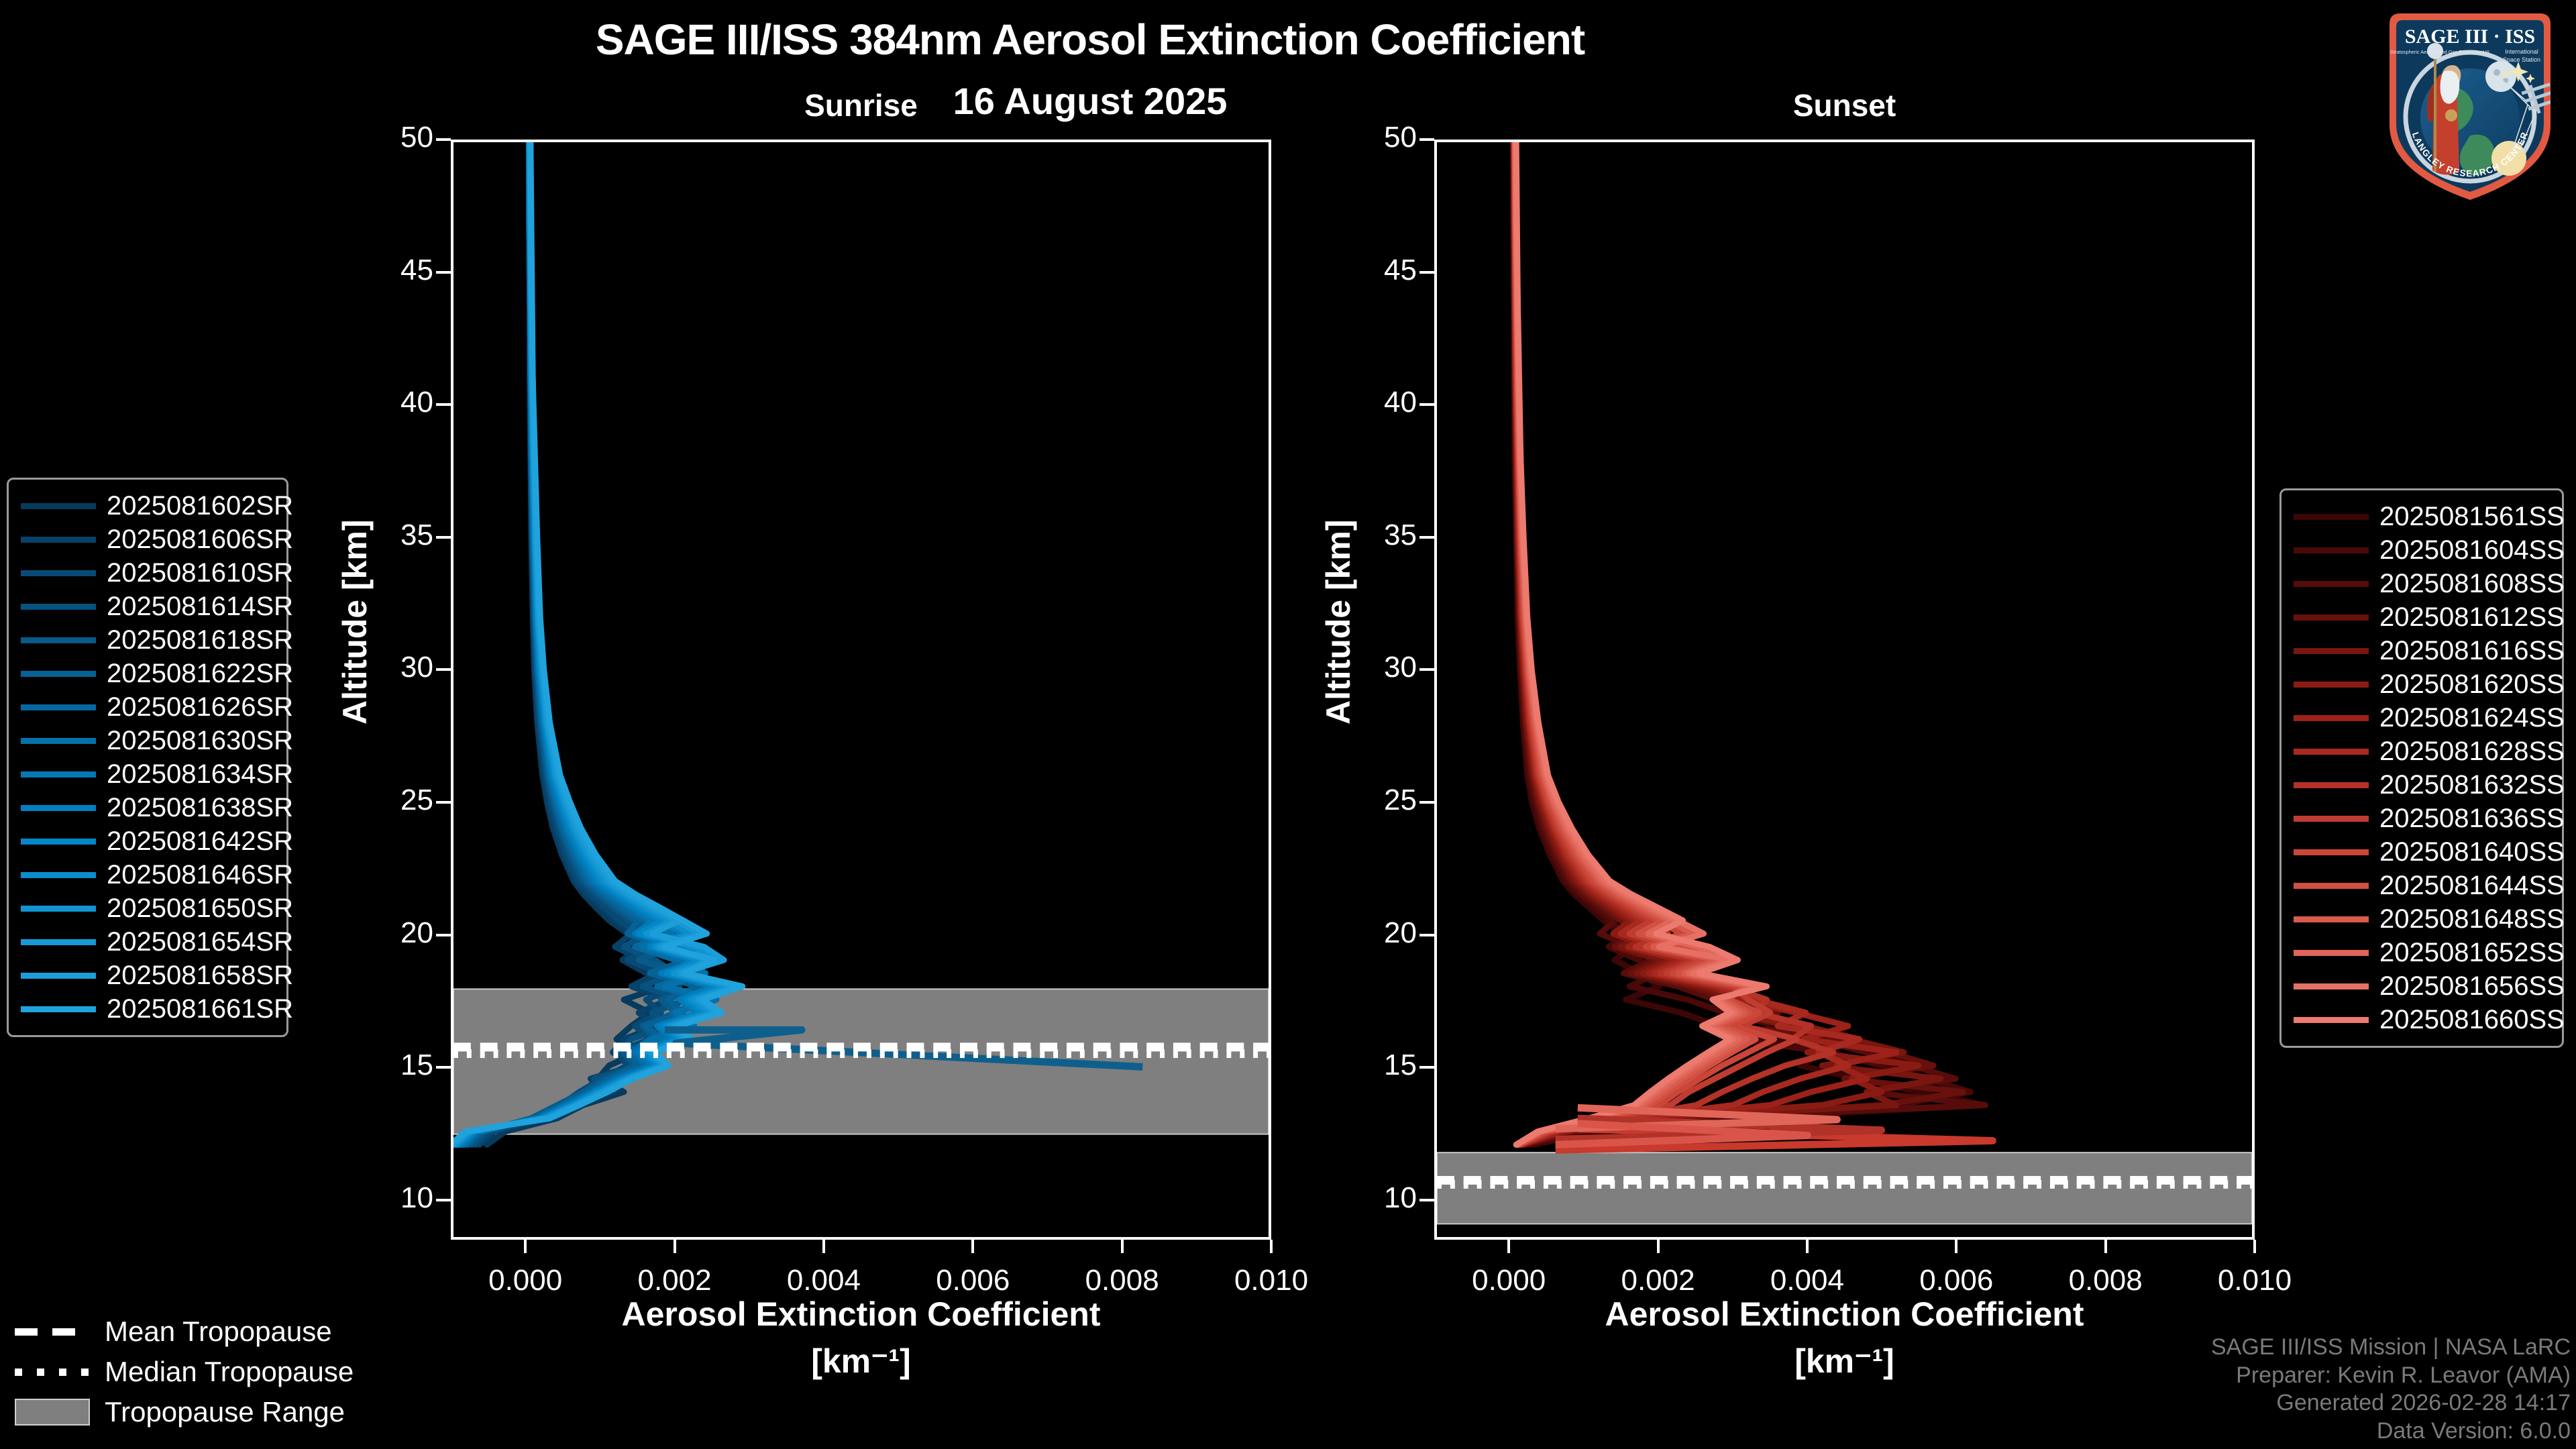  Describe the element at coordinates (200, 606) in the screenshot. I see `legend-event-label: 2025081614SR` at that location.